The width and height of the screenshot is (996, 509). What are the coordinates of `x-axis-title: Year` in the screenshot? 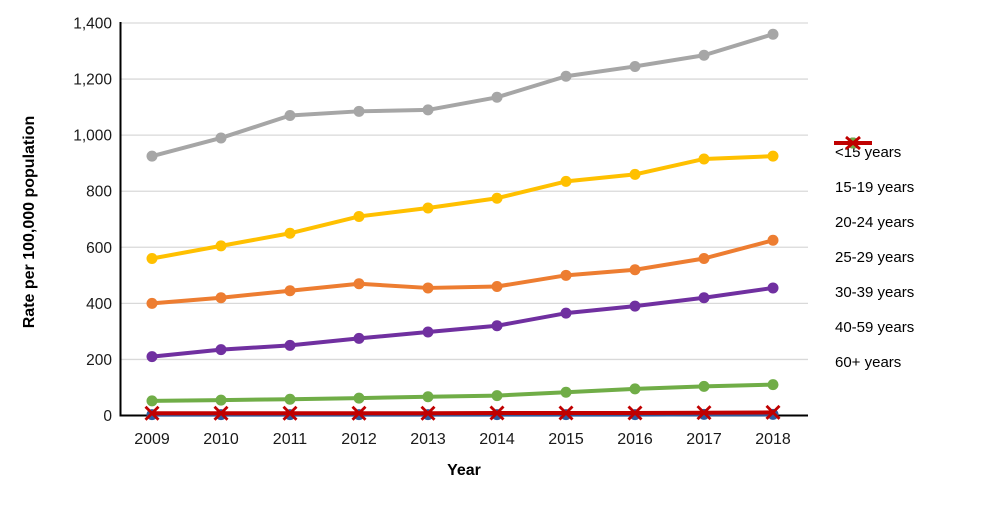 It's located at (464, 470).